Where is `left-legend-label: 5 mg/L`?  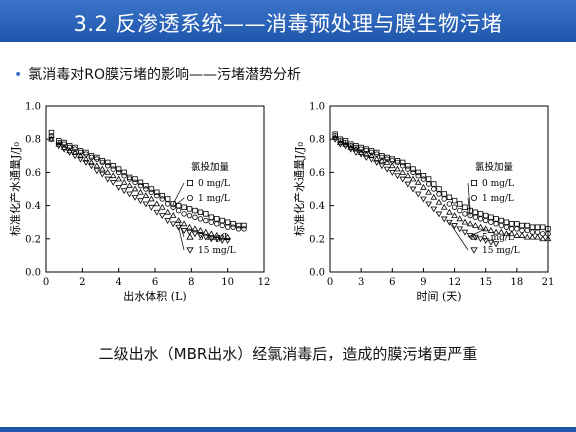 left-legend-label: 5 mg/L is located at coordinates (214, 238).